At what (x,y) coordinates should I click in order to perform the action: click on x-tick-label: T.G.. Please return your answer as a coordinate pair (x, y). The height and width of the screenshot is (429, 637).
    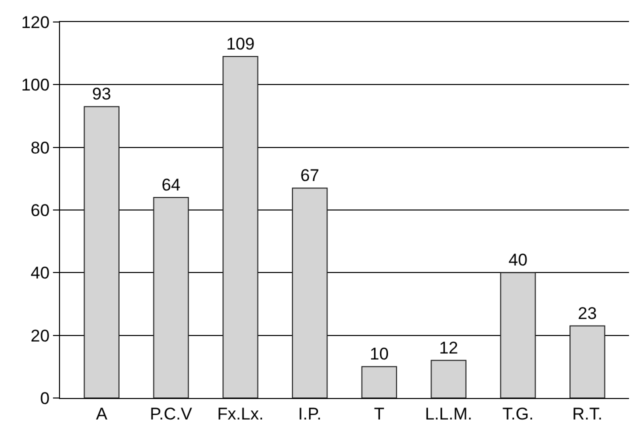
    Looking at the image, I should click on (518, 414).